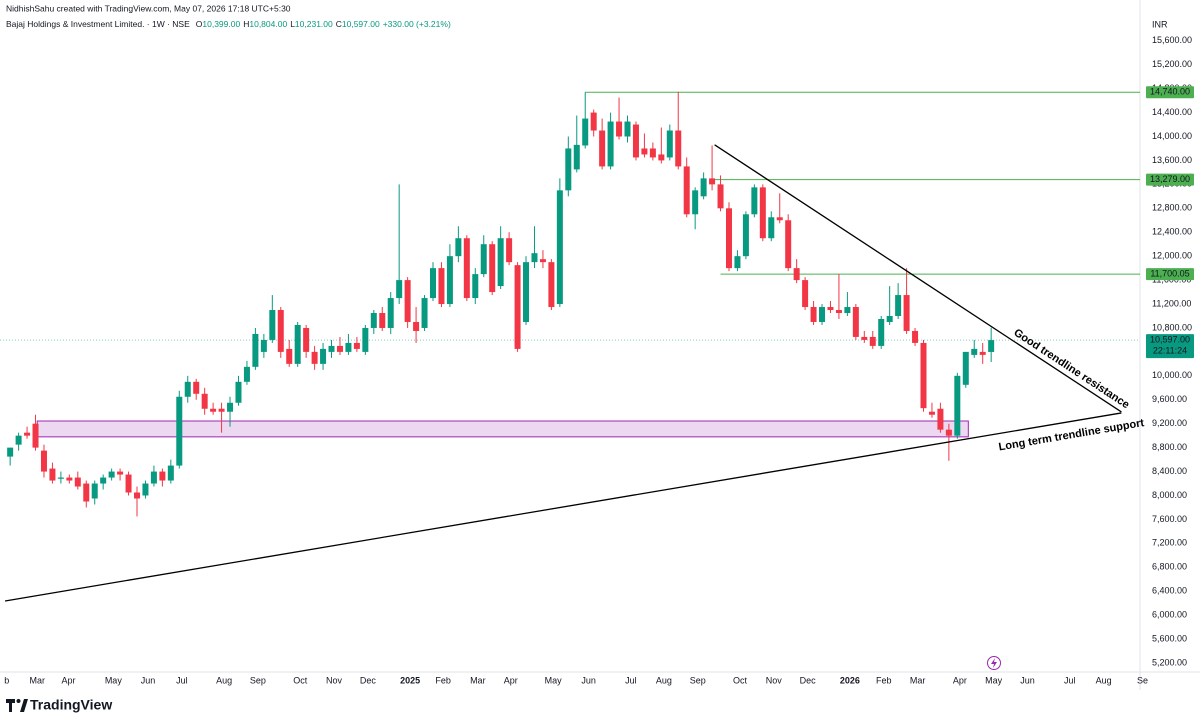 Image resolution: width=1200 pixels, height=723 pixels. Describe the element at coordinates (199, 24) in the screenshot. I see `legend-key: O` at that location.